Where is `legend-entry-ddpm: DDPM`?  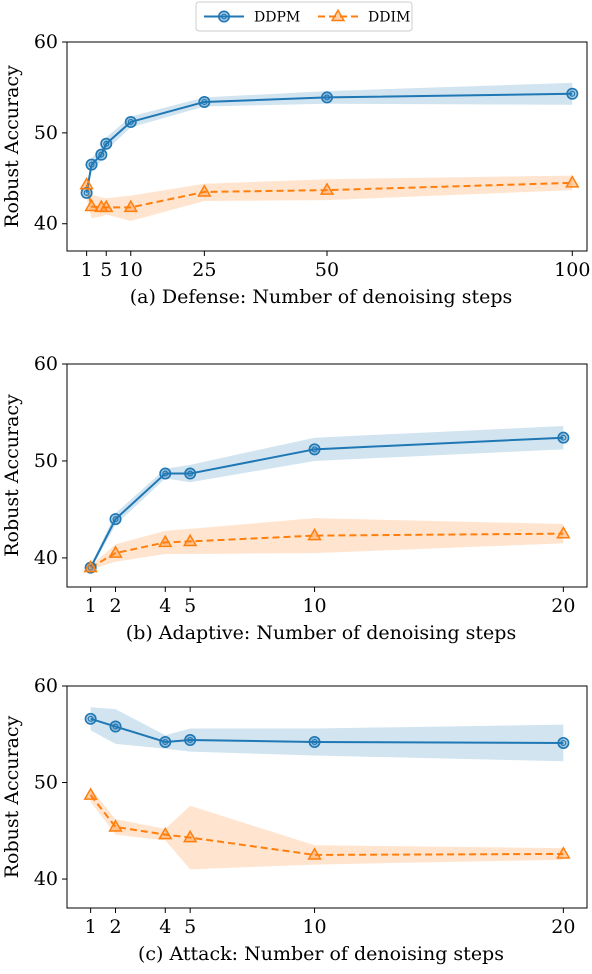 legend-entry-ddpm: DDPM is located at coordinates (252, 18).